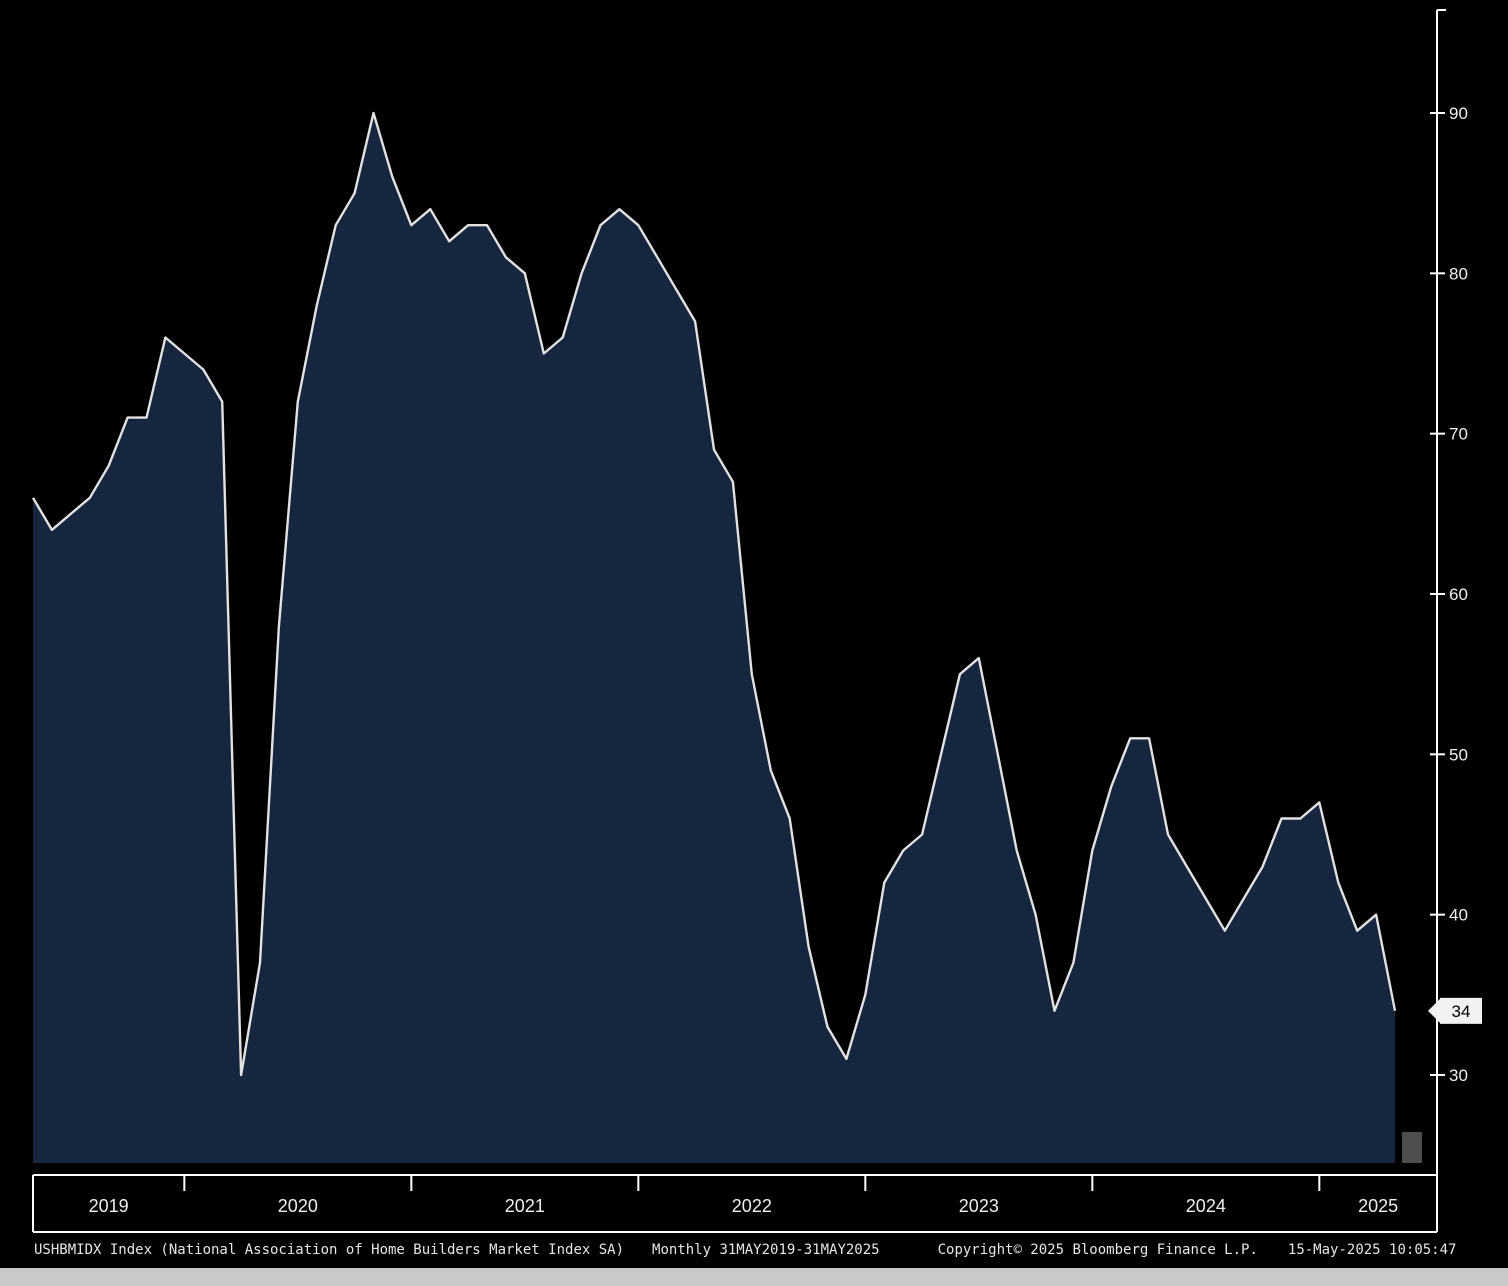 This screenshot has height=1286, width=1508. I want to click on timestamp: 15-May-2025 10:05:47, so click(1372, 1249).